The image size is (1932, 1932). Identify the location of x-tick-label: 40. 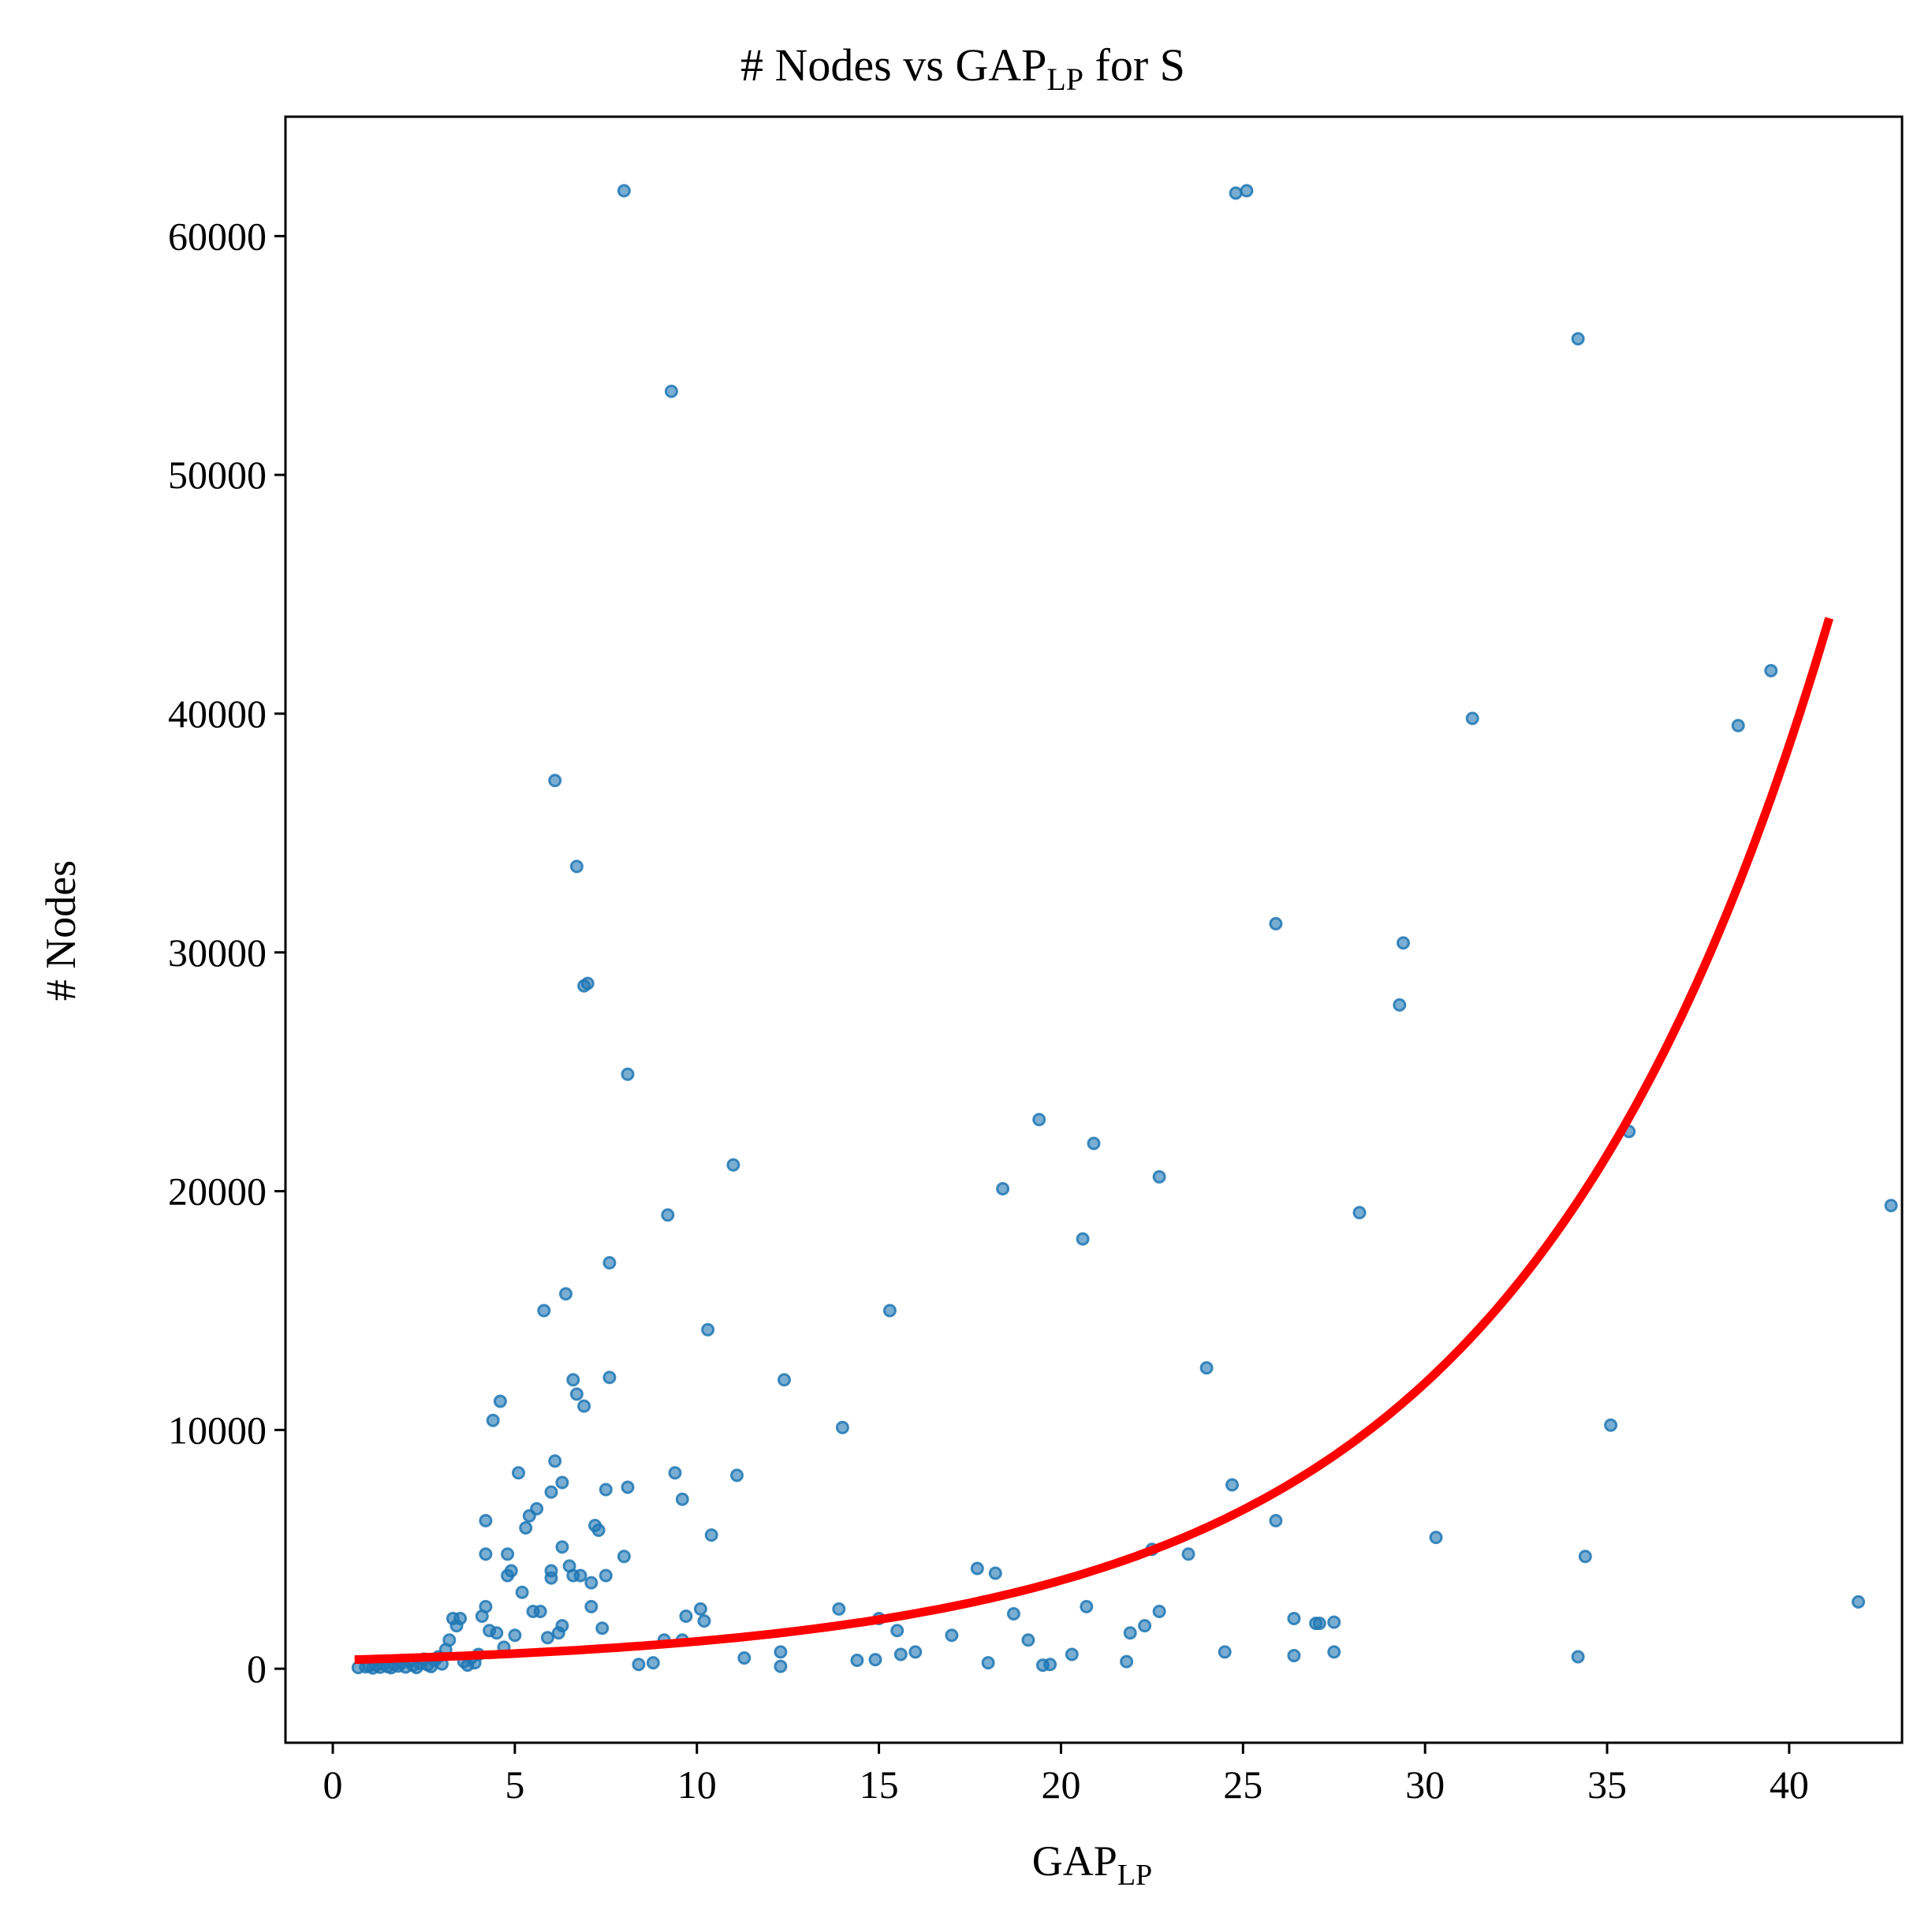
(1789, 1785).